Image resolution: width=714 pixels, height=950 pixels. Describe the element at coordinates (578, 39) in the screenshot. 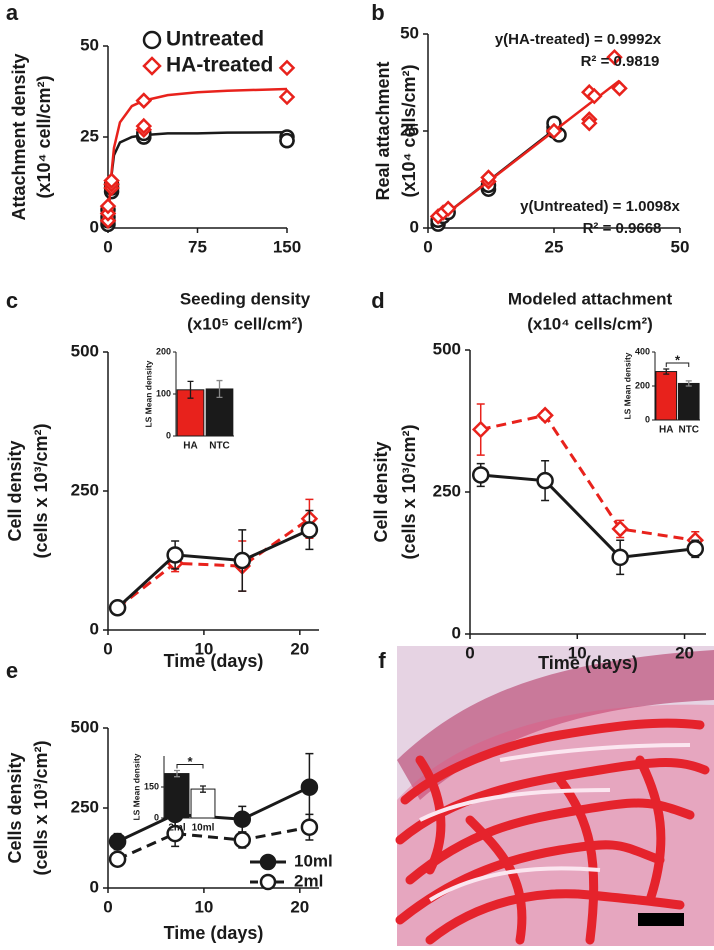

I see `annotation: y(HA-treated) = 0.9992x` at that location.